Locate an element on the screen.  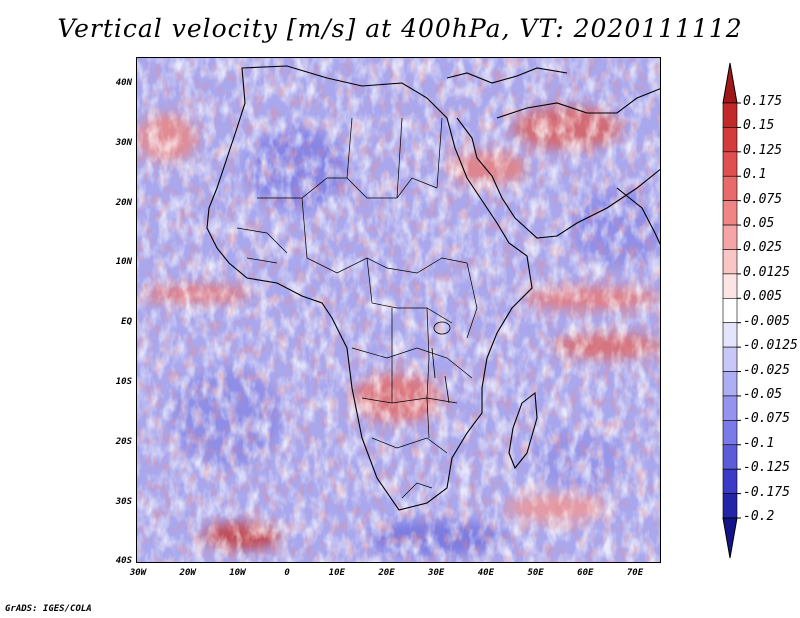
lon-label: 10W is located at coordinates (237, 573).